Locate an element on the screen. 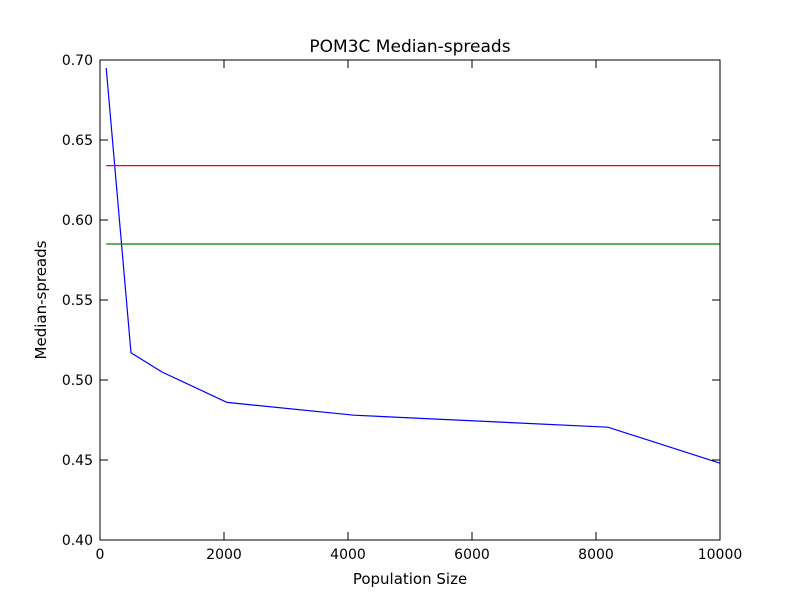 Image resolution: width=800 pixels, height=600 pixels. x-tick-label: 0 is located at coordinates (100, 555).